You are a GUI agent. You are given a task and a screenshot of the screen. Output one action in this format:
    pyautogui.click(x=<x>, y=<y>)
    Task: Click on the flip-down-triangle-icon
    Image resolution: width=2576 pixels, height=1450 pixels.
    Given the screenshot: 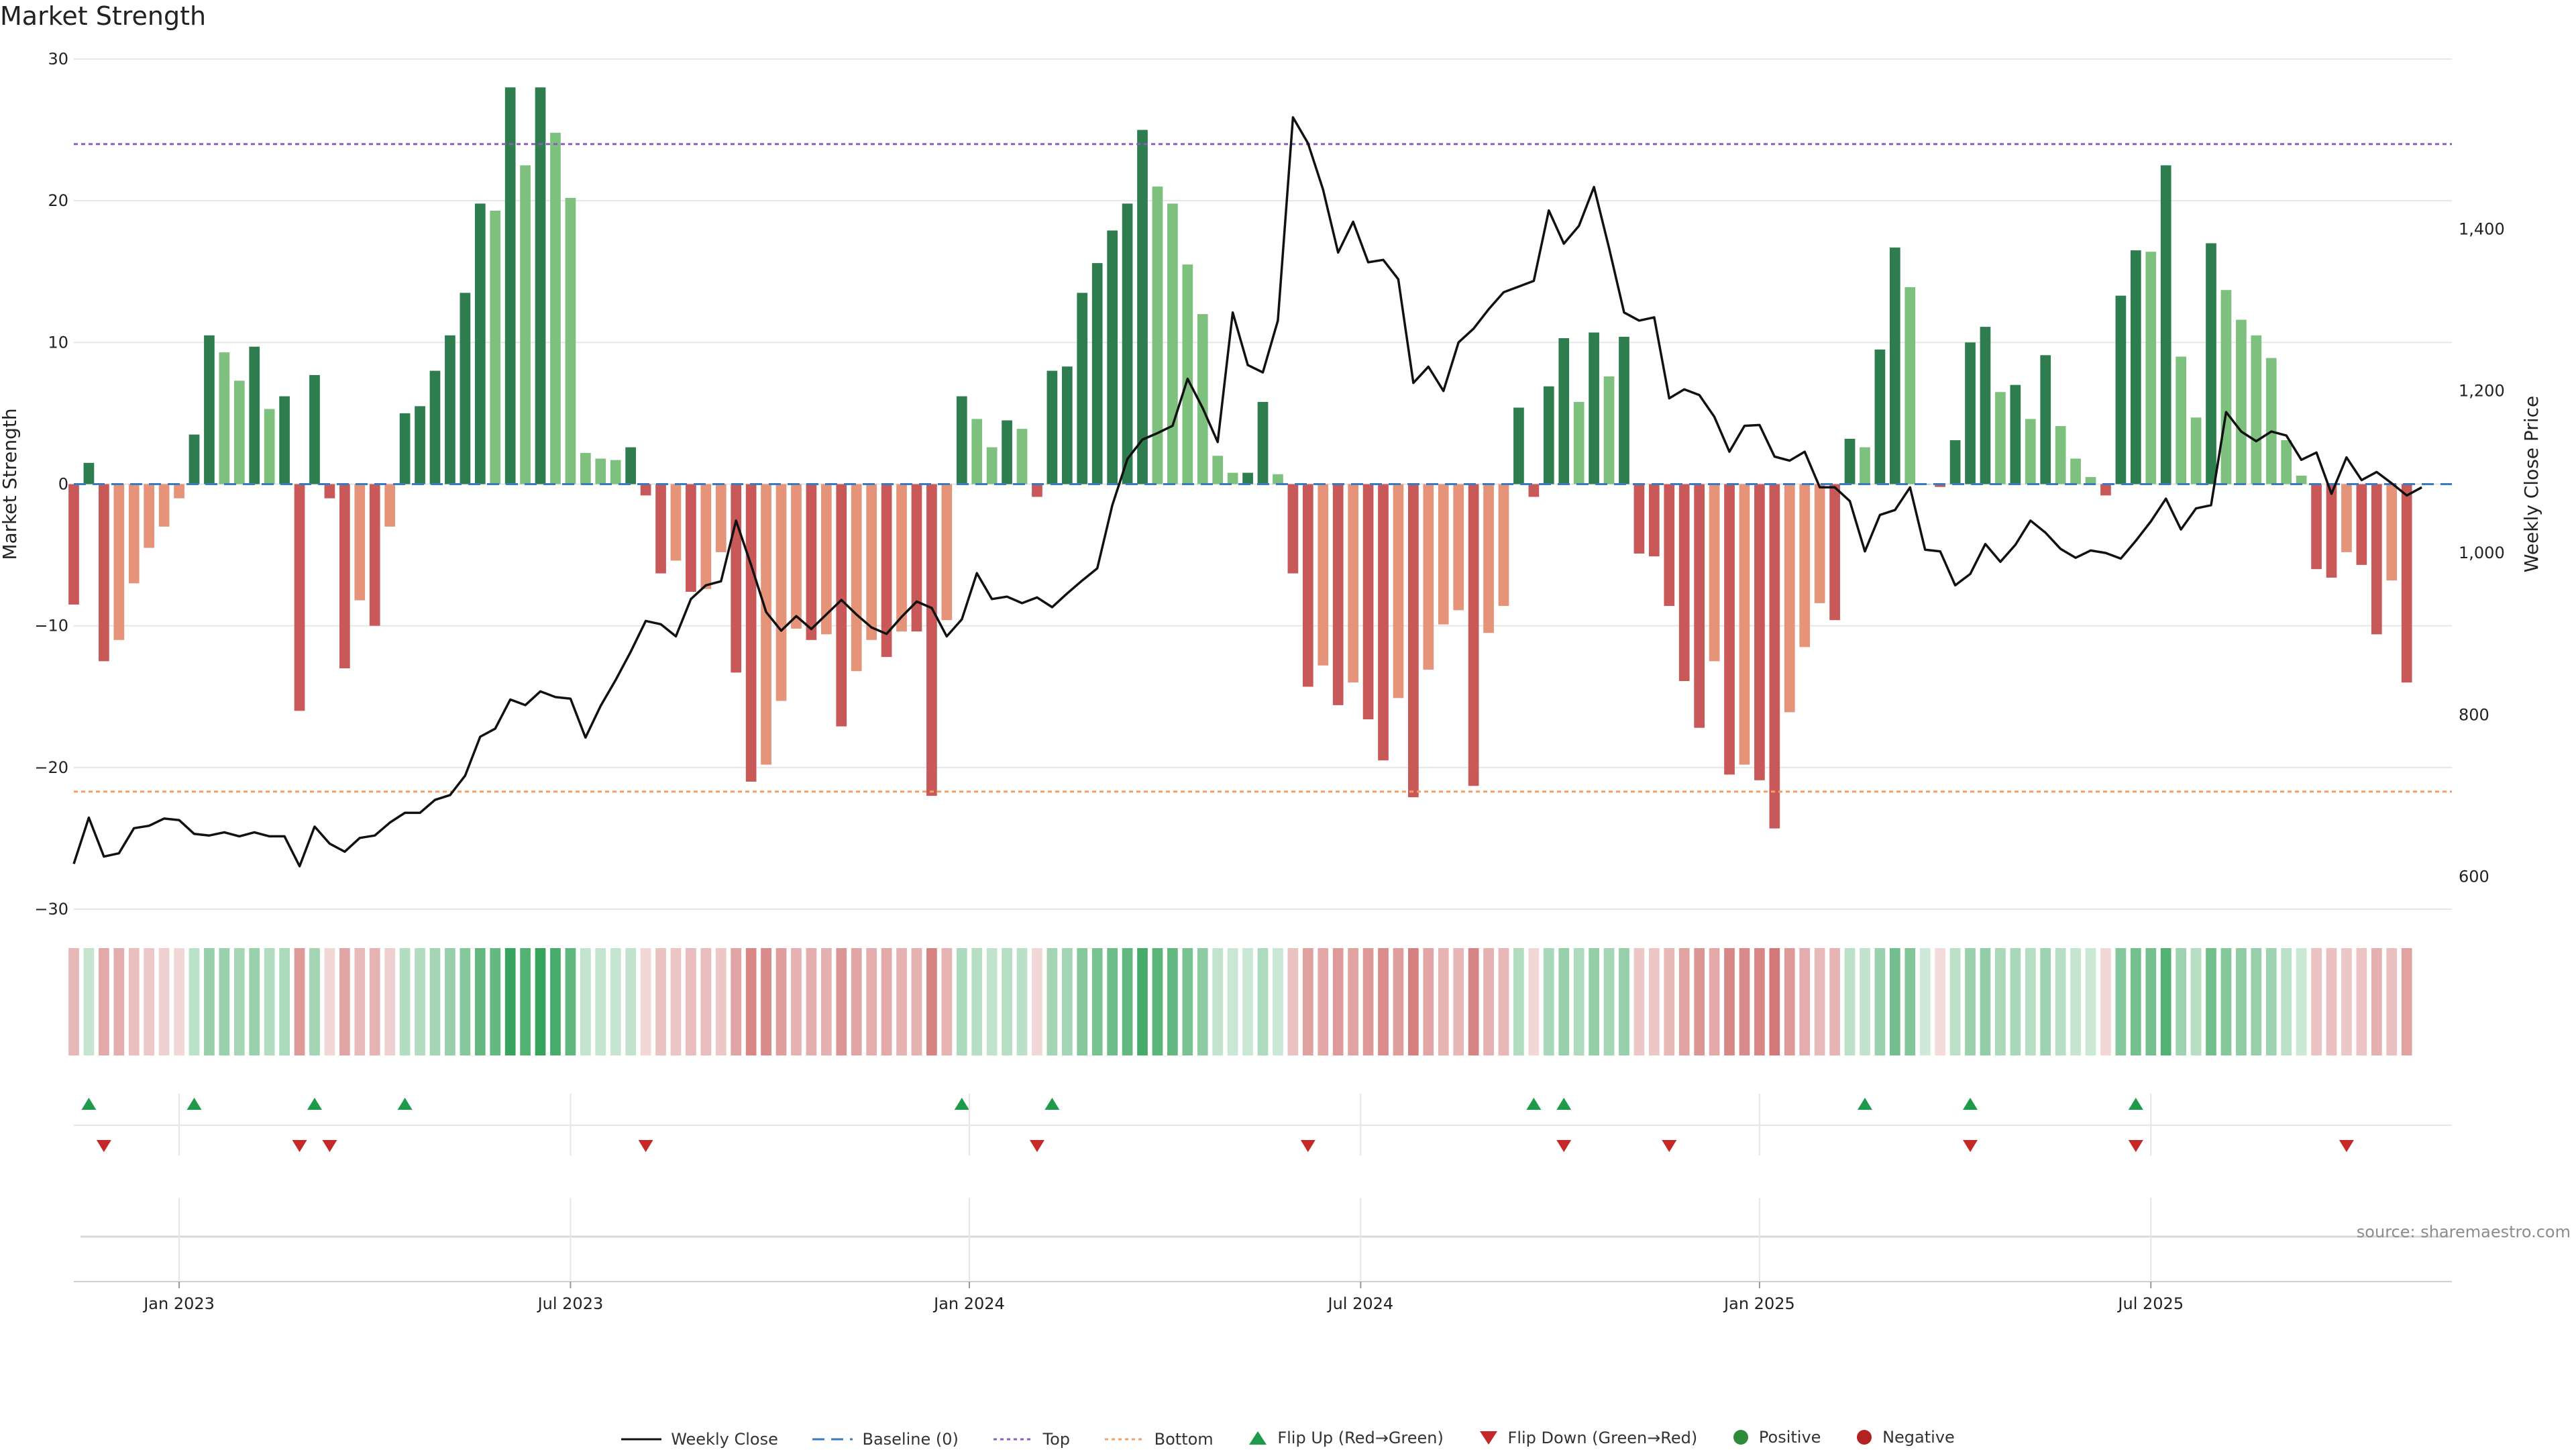 What is the action you would take?
    pyautogui.click(x=1488, y=1438)
    